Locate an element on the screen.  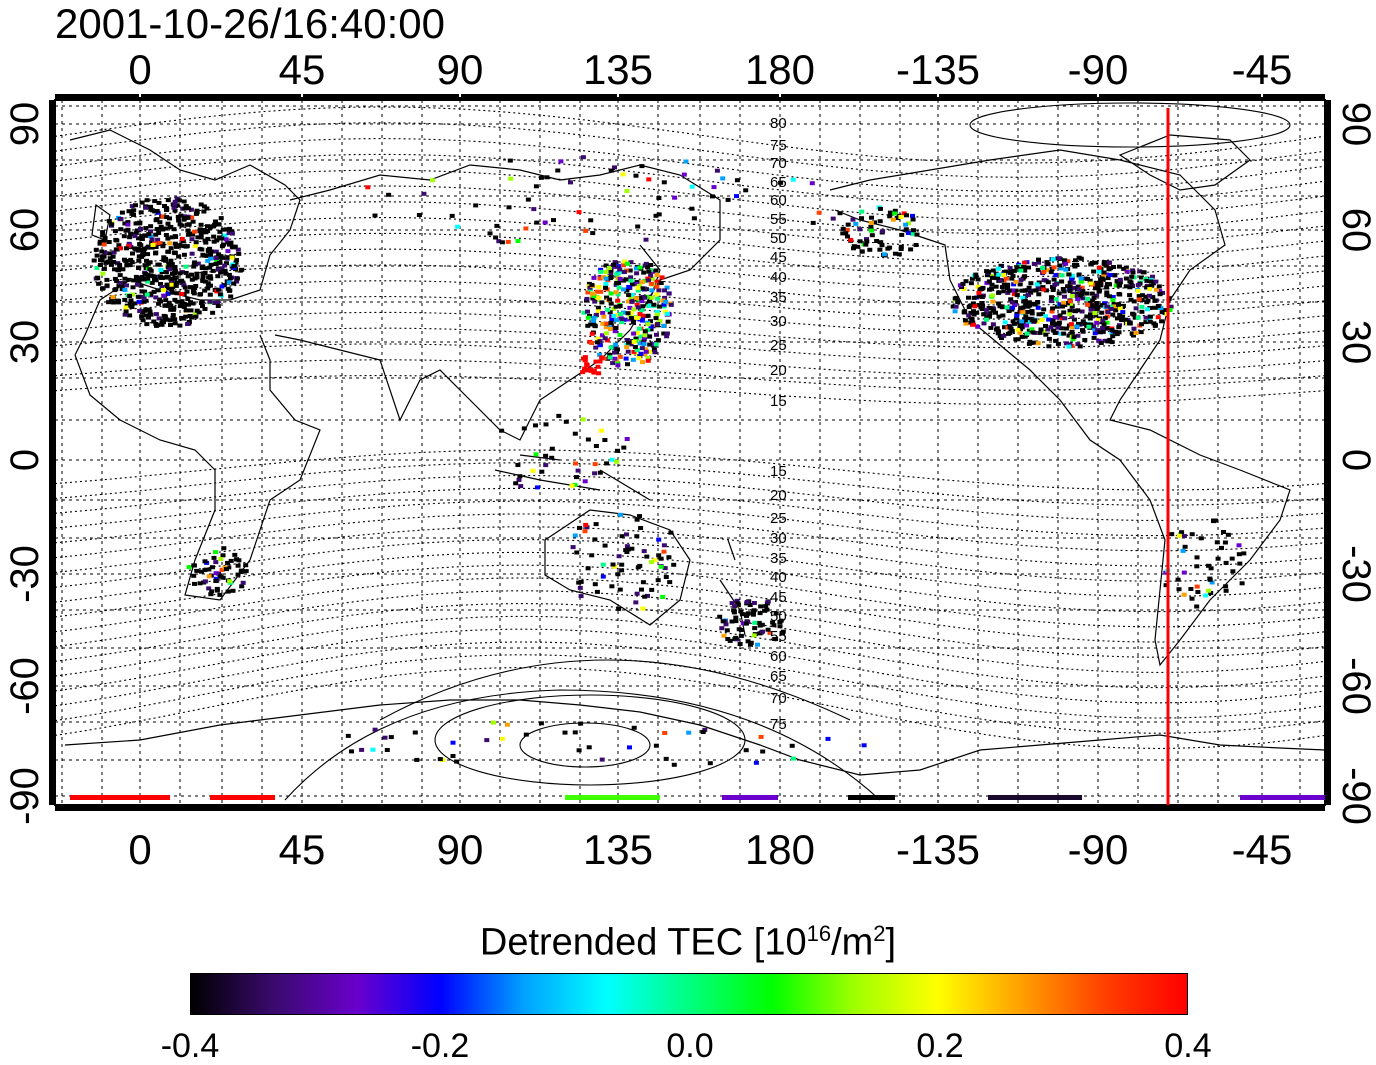
lon-ticks-bottom: 0 45 90 135 180 -135 -90 -45 is located at coordinates (710, 849).